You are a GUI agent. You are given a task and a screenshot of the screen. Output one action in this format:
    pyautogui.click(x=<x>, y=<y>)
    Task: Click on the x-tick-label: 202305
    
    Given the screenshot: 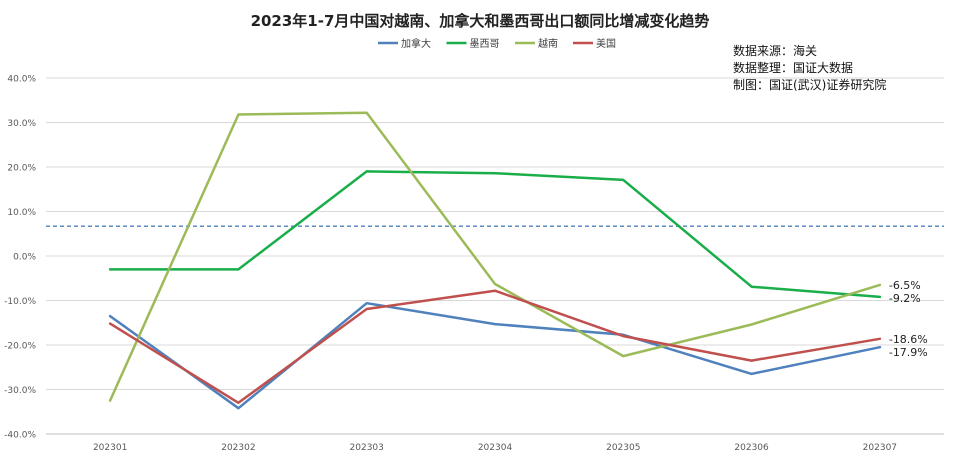 What is the action you would take?
    pyautogui.click(x=623, y=448)
    